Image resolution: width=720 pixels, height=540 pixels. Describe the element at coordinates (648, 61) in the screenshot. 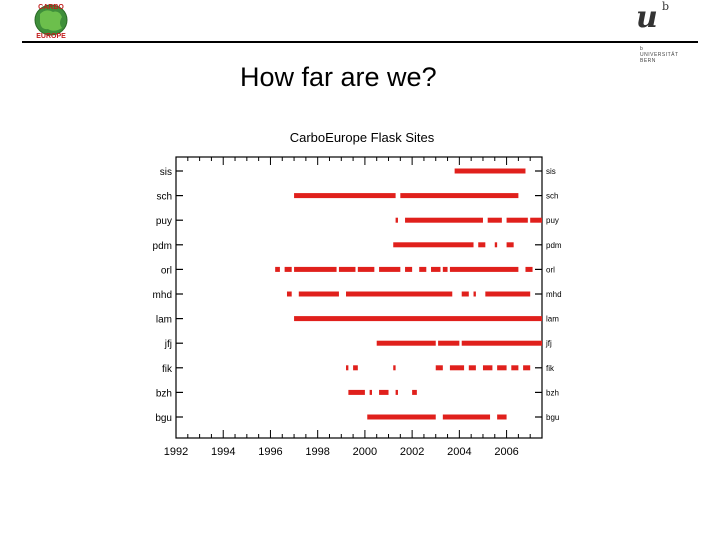

I see `unibe-logo-line: BERN` at that location.